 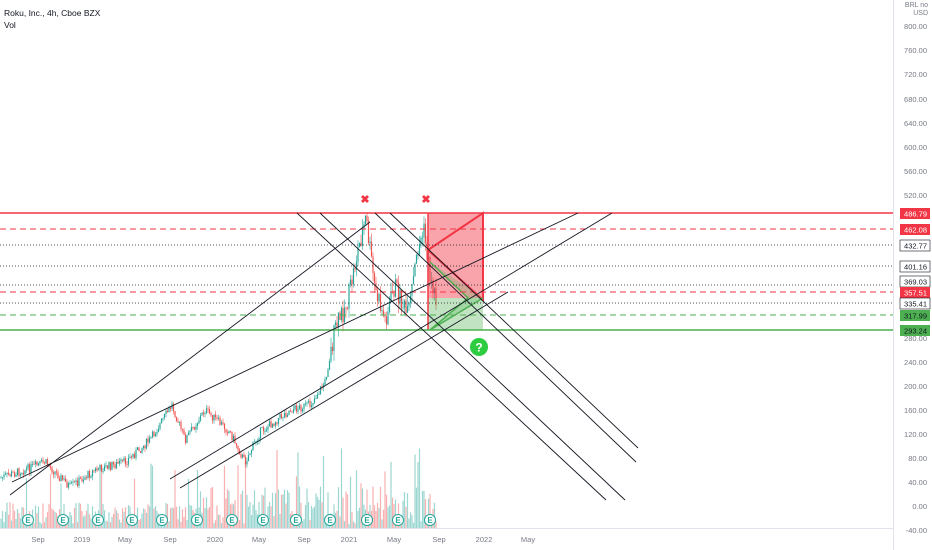 What do you see at coordinates (425, 200) in the screenshot?
I see `top-x-mark-2: ✖` at bounding box center [425, 200].